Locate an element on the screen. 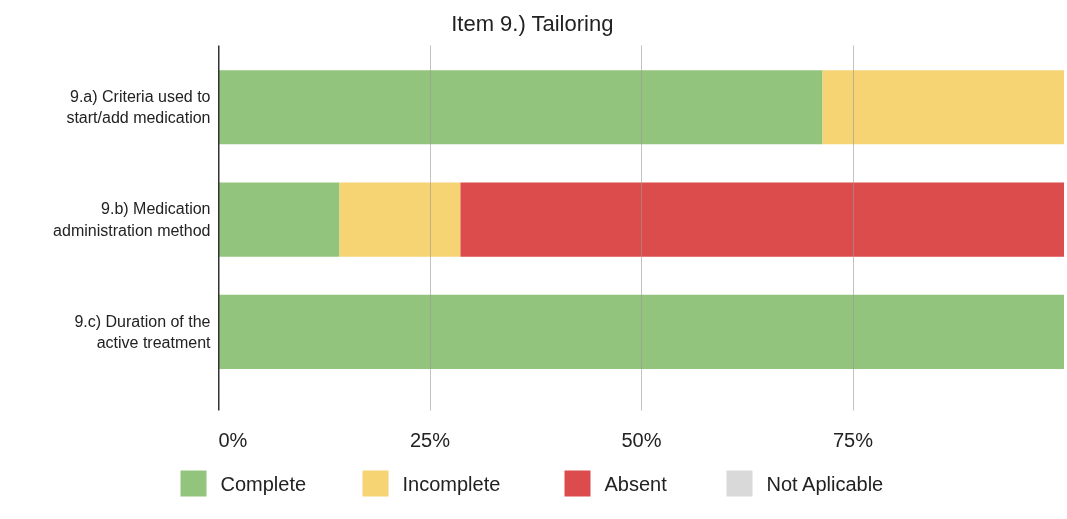 The width and height of the screenshot is (1067, 519). chart-title: Item 9.) Tailoring is located at coordinates (532, 23).